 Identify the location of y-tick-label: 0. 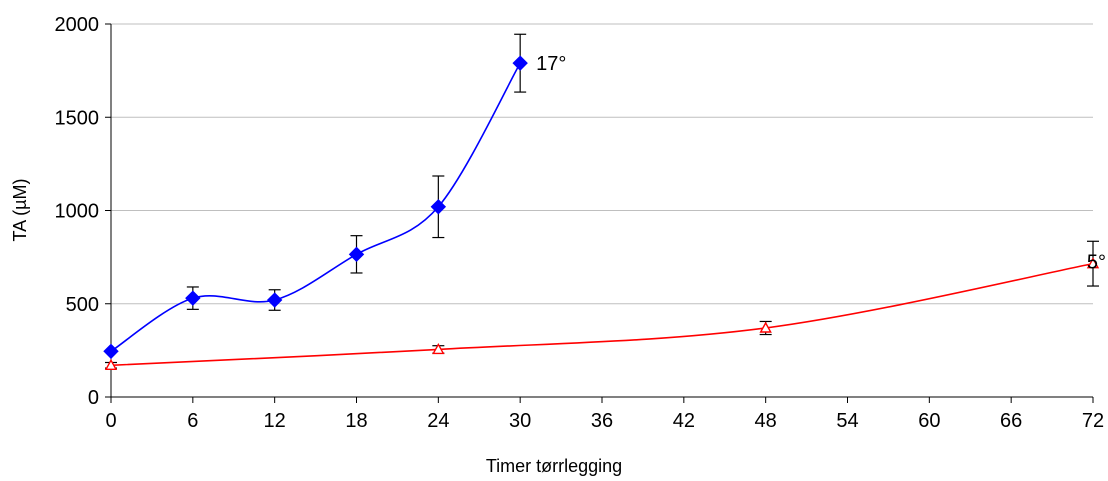
(93, 398).